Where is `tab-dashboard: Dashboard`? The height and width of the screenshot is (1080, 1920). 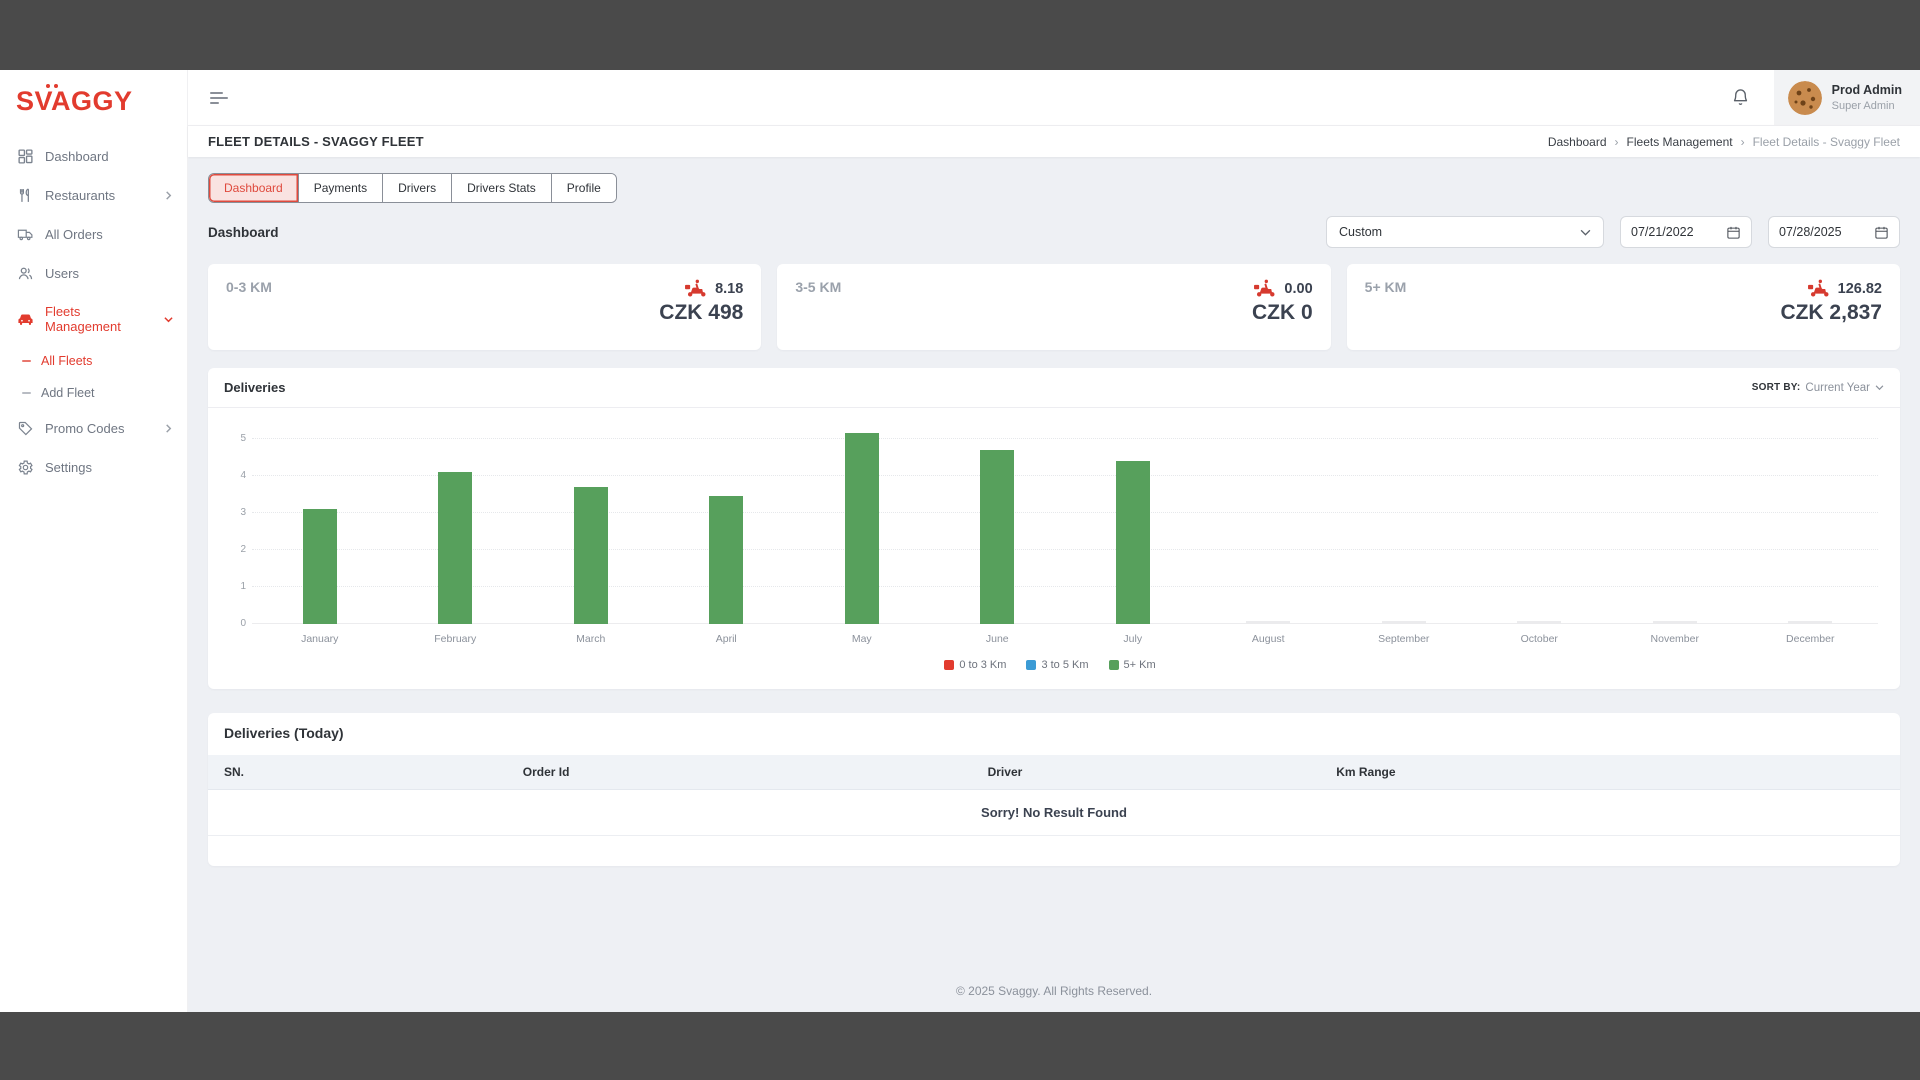 tab-dashboard: Dashboard is located at coordinates (254, 188).